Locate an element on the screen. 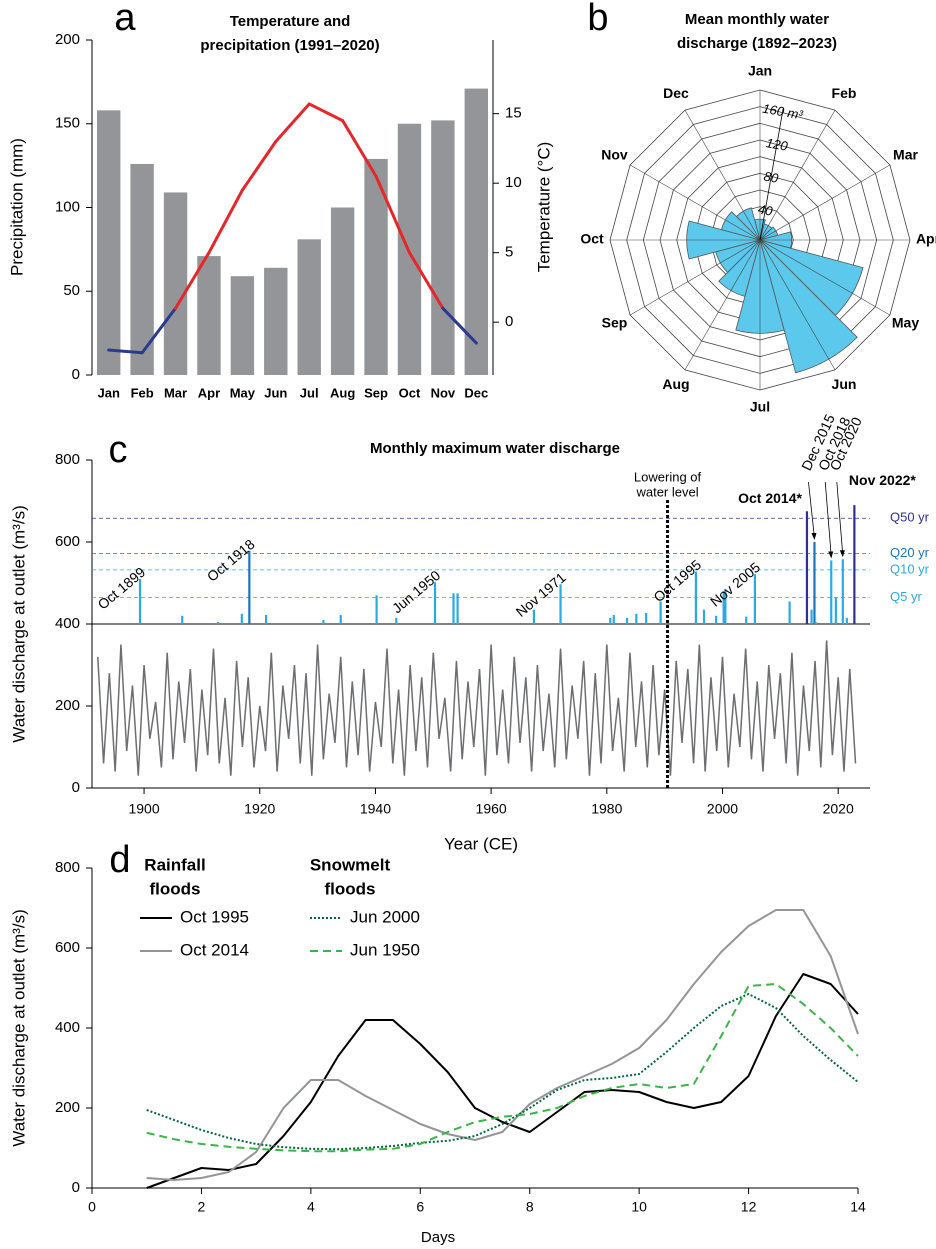 This screenshot has width=936, height=1249. y-axis-label: Precipitation (mm) is located at coordinates (16, 207).